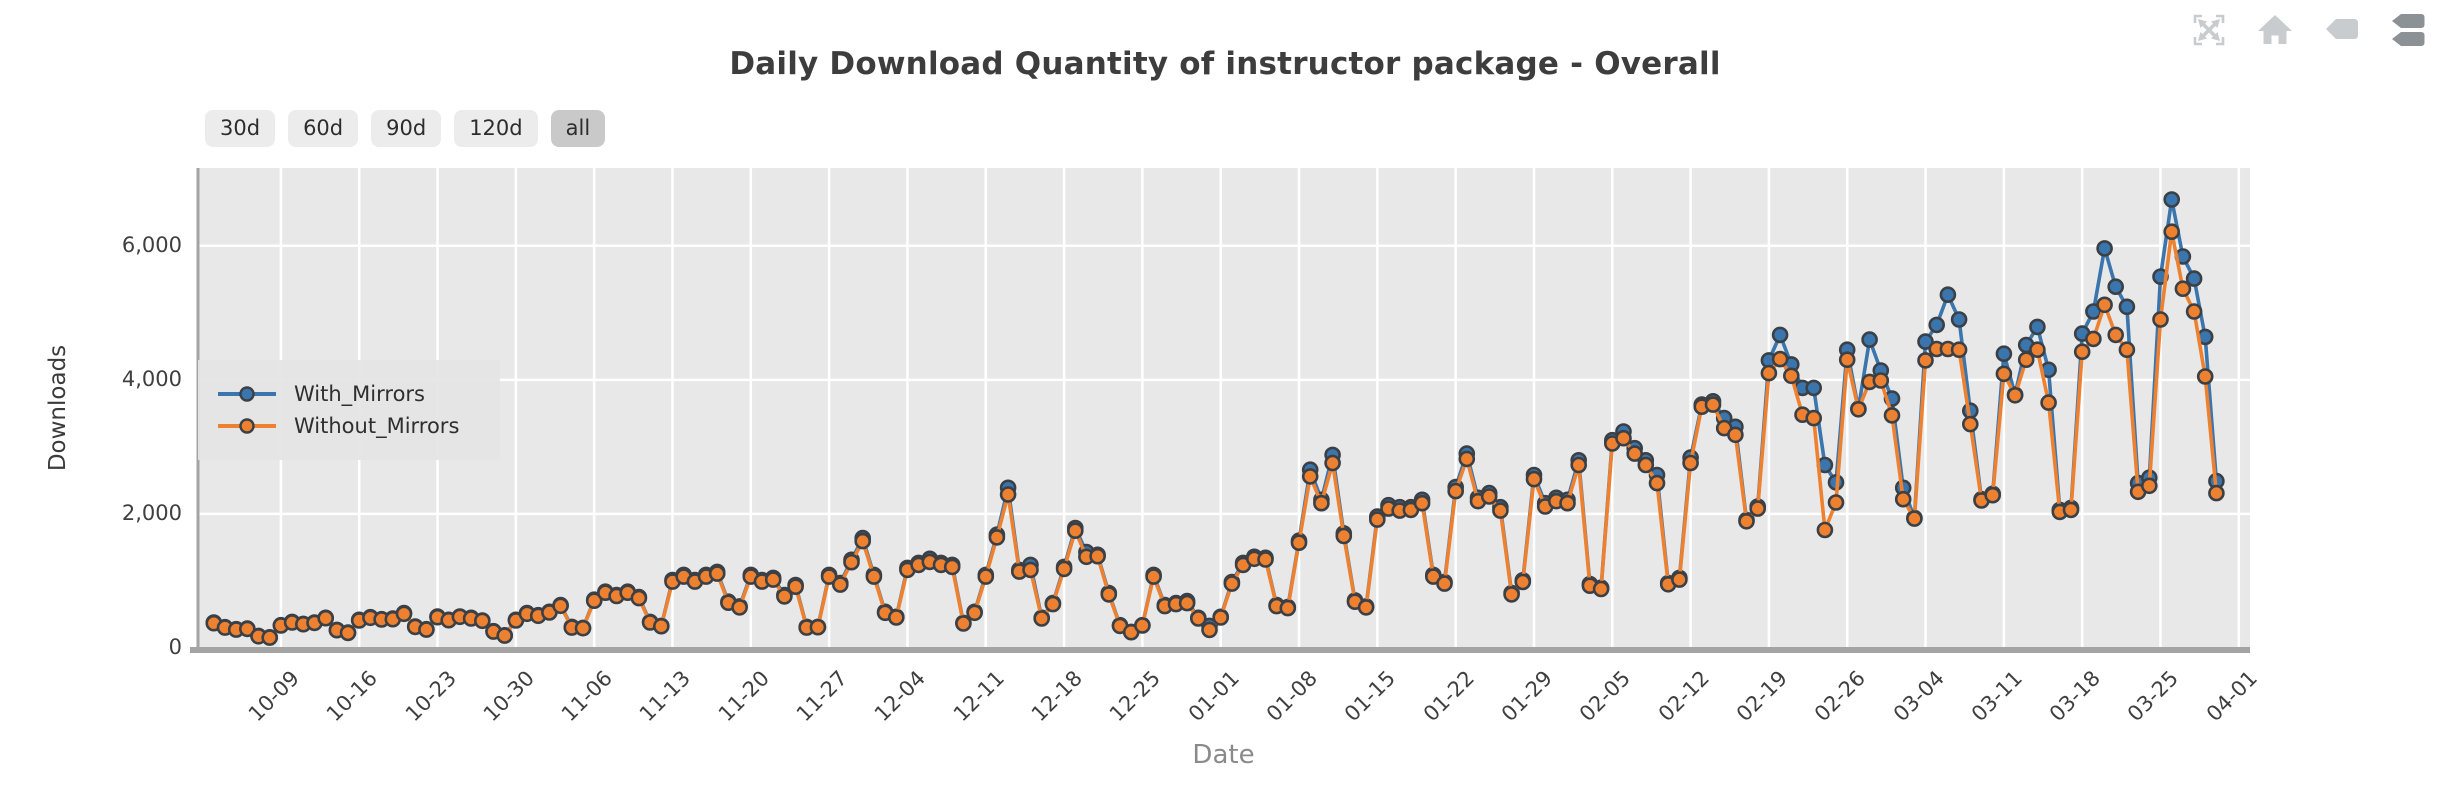  I want to click on hover-tags-icon, so click(2407, 30).